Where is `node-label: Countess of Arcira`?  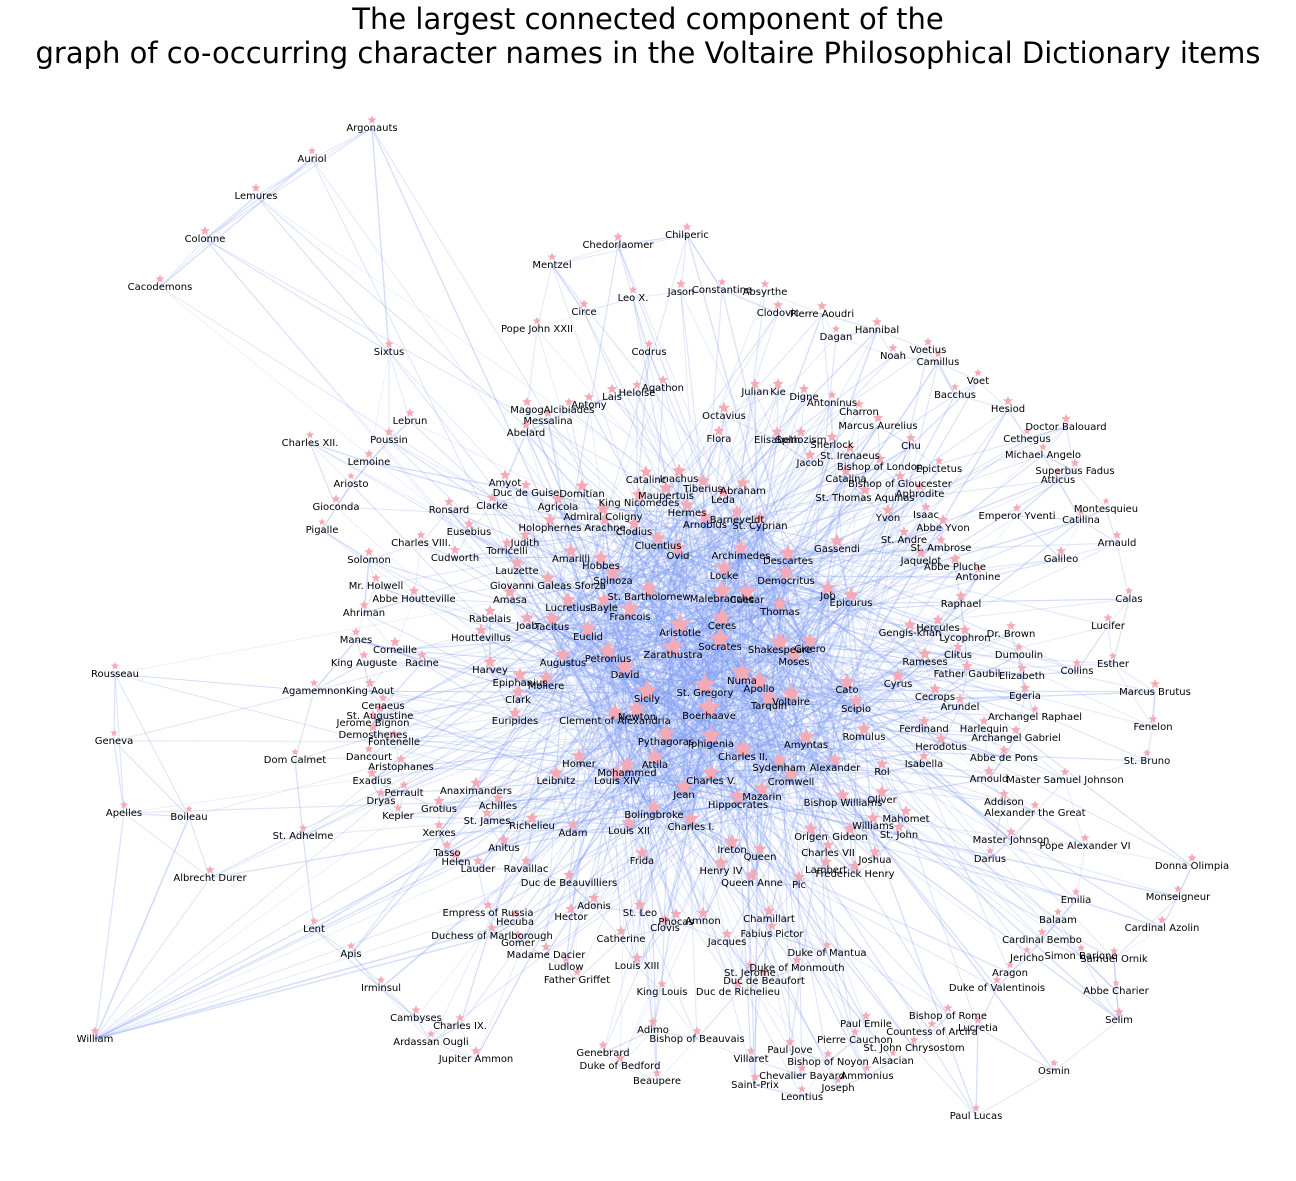 node-label: Countess of Arcira is located at coordinates (932, 1032).